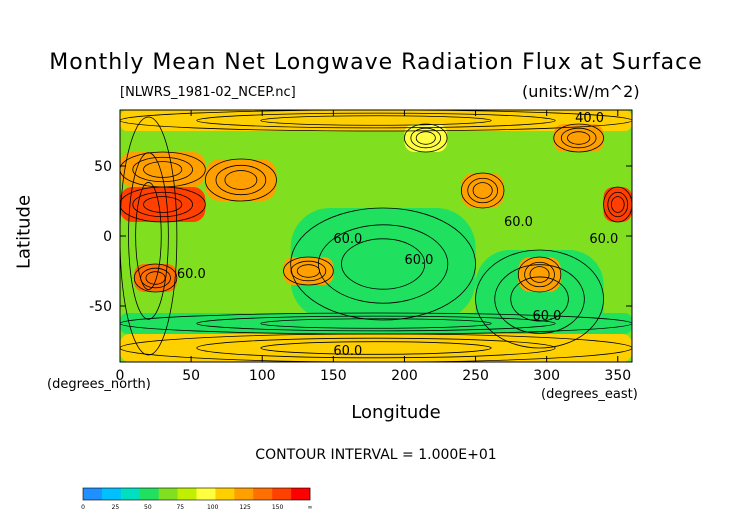 Image resolution: width=752 pixels, height=532 pixels. What do you see at coordinates (546, 376) in the screenshot?
I see `x-tick-label: 300` at bounding box center [546, 376].